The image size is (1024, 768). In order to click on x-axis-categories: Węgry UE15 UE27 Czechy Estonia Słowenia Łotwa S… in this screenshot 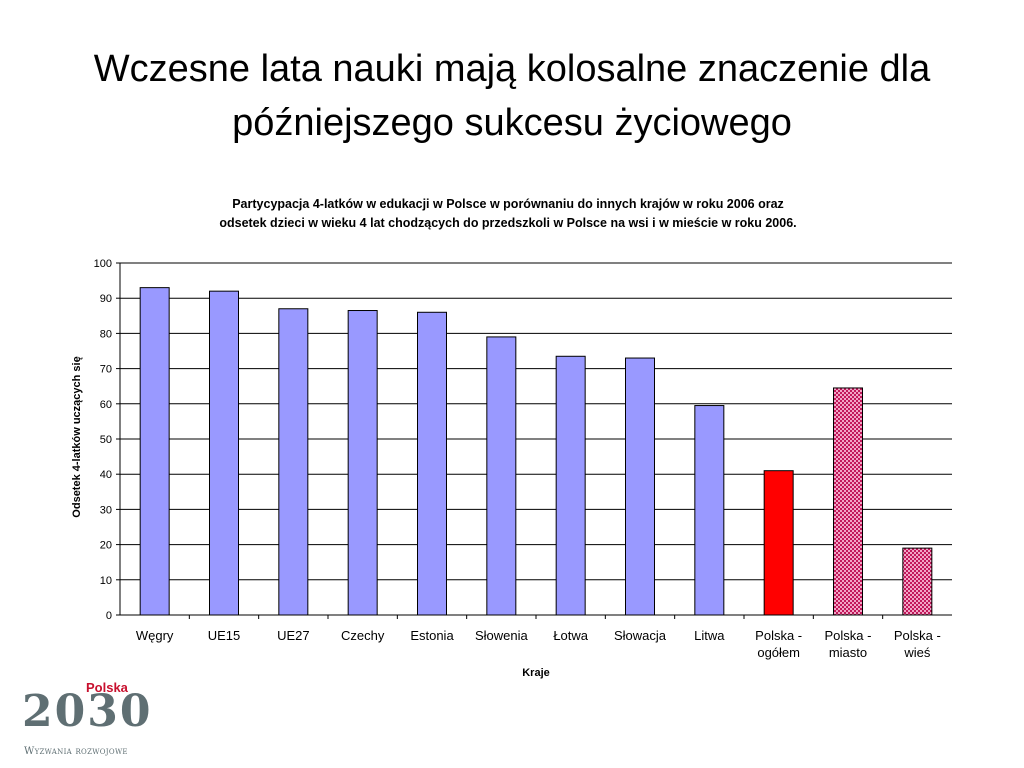, I will do `click(538, 644)`.